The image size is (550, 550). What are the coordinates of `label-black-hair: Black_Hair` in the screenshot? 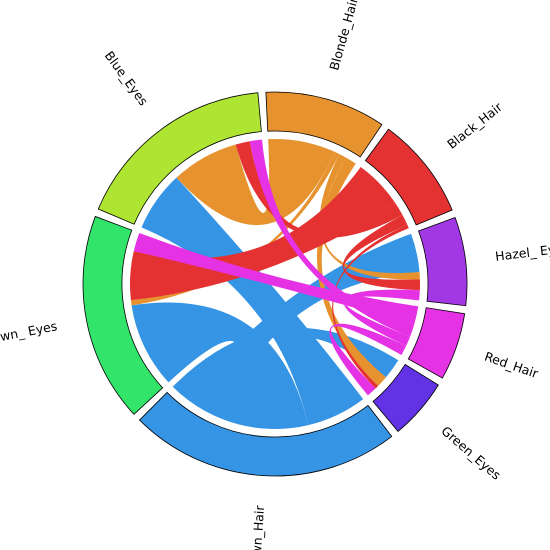 It's located at (475, 125).